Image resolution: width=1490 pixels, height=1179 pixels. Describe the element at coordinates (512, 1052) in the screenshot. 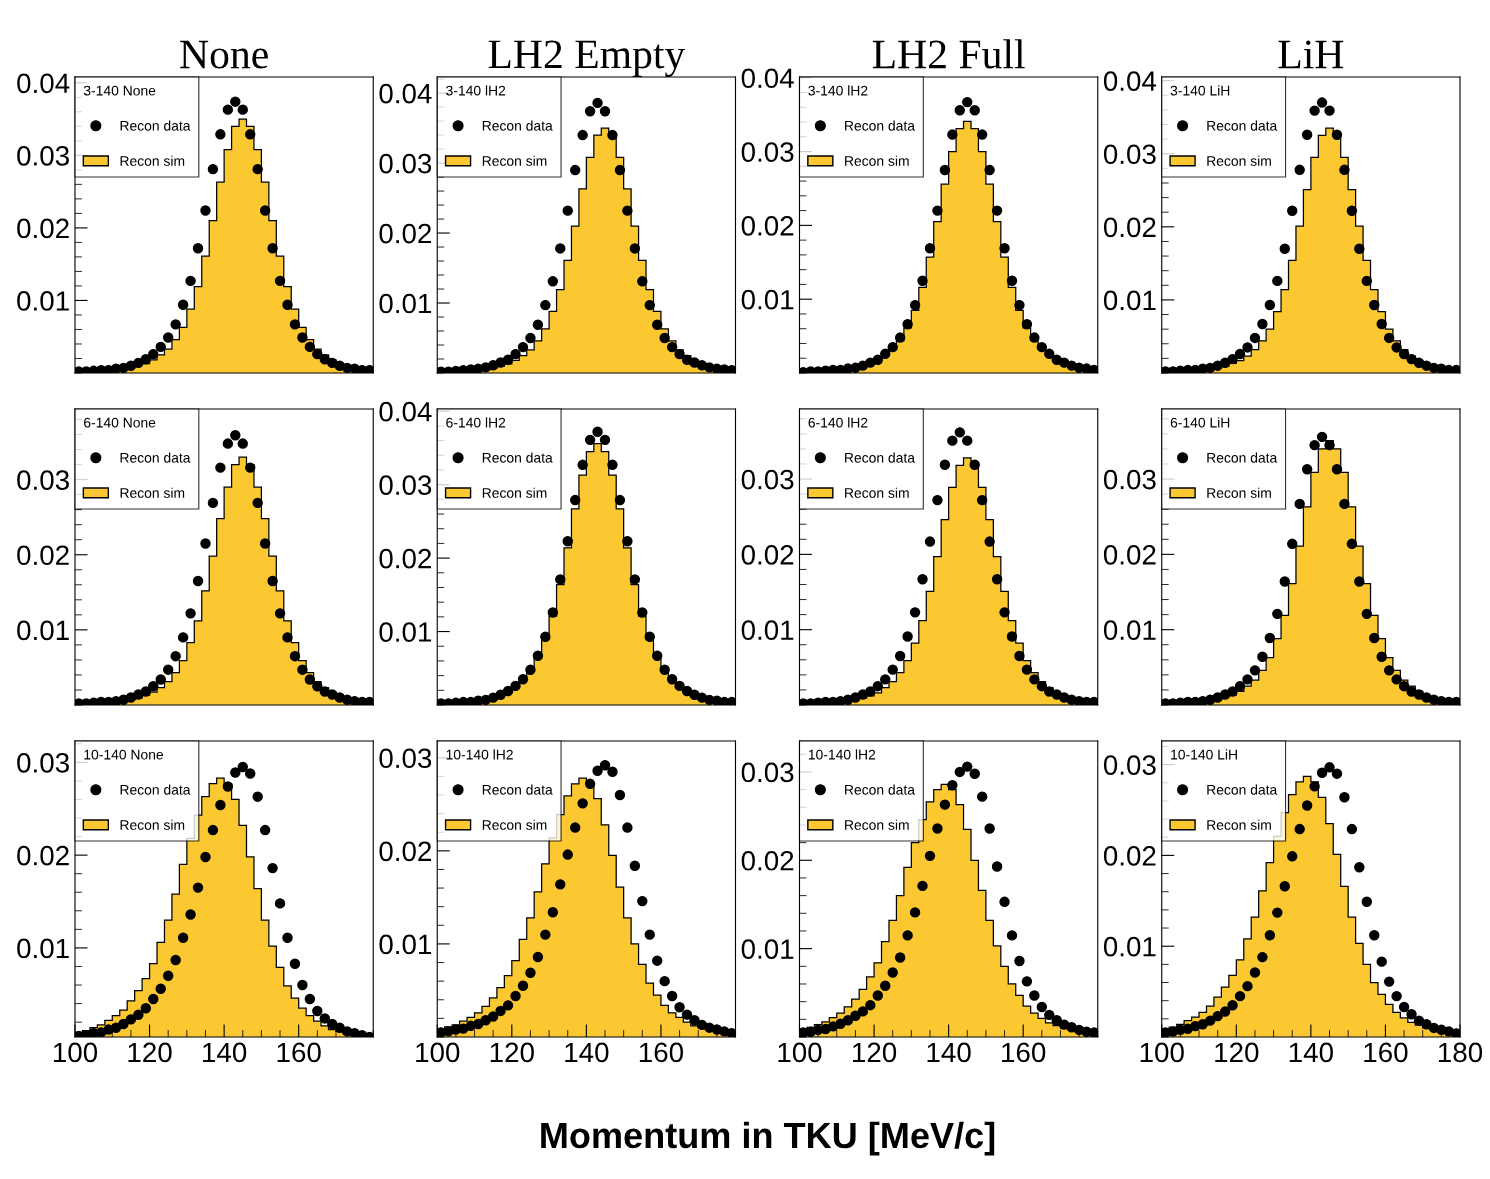

I see `x-tick-label: 120` at that location.